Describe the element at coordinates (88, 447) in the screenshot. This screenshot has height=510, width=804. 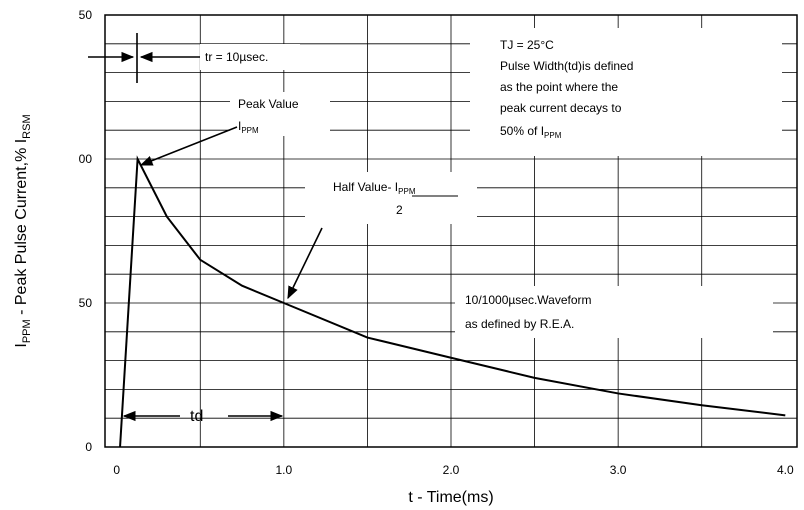
I see `y-tick-label: 0` at that location.